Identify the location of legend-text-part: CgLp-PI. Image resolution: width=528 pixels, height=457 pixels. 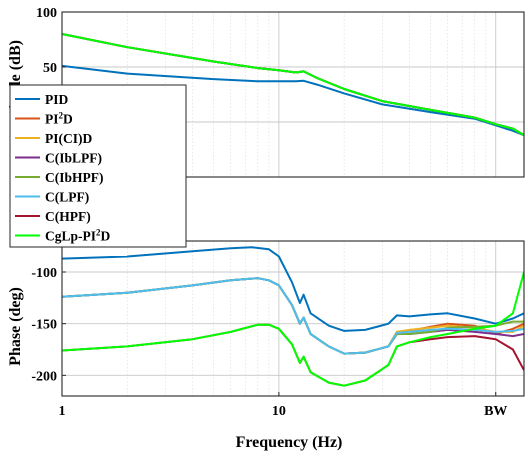
(70, 236).